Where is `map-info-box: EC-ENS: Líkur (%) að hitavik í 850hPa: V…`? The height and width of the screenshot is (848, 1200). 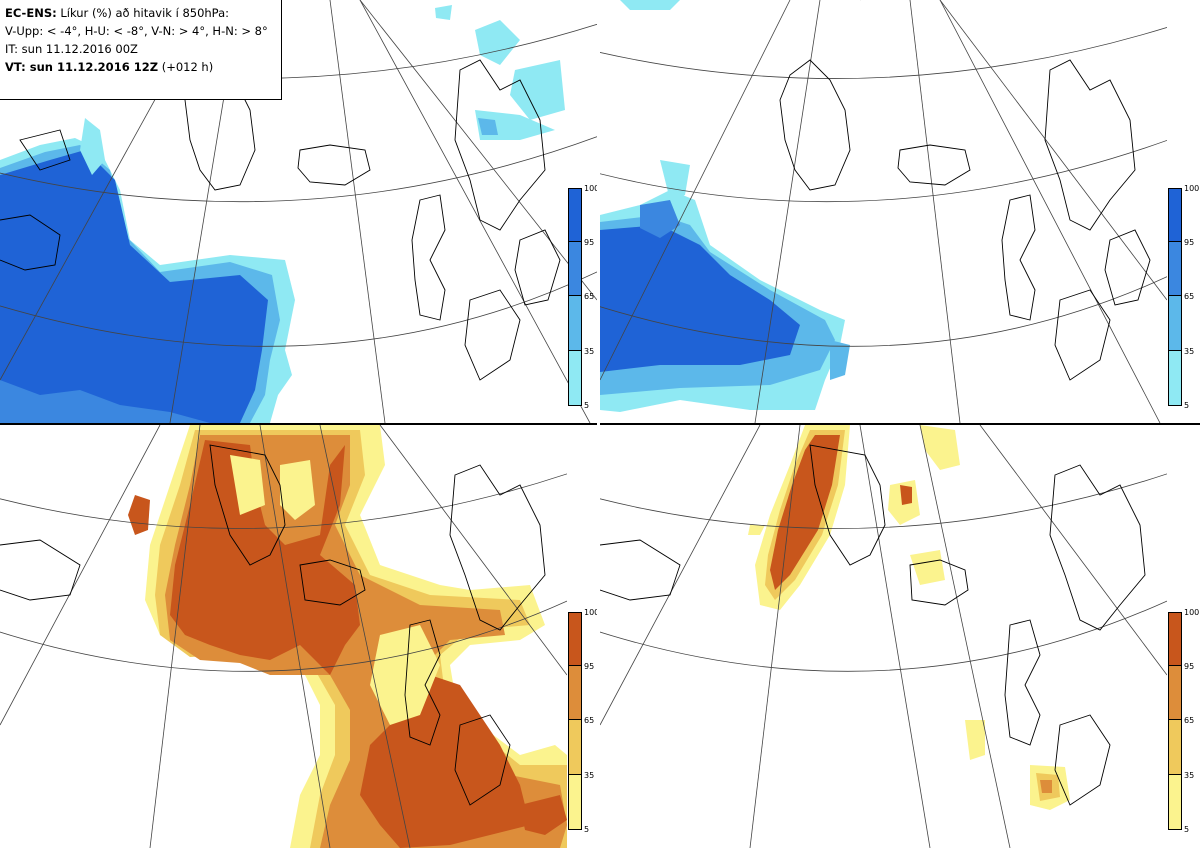
map-info-box: EC-ENS: Líkur (%) að hitavik í 850hPa: V… is located at coordinates (141, 50).